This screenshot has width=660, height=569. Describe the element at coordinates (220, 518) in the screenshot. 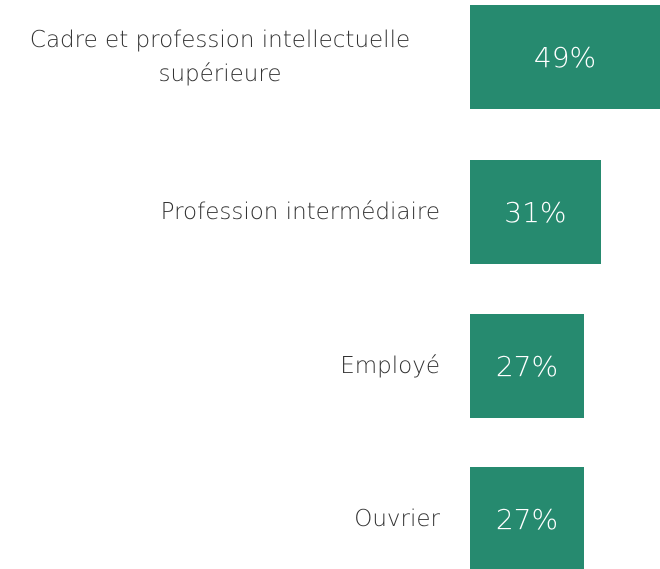

I see `category-label: Ouvrier` at that location.